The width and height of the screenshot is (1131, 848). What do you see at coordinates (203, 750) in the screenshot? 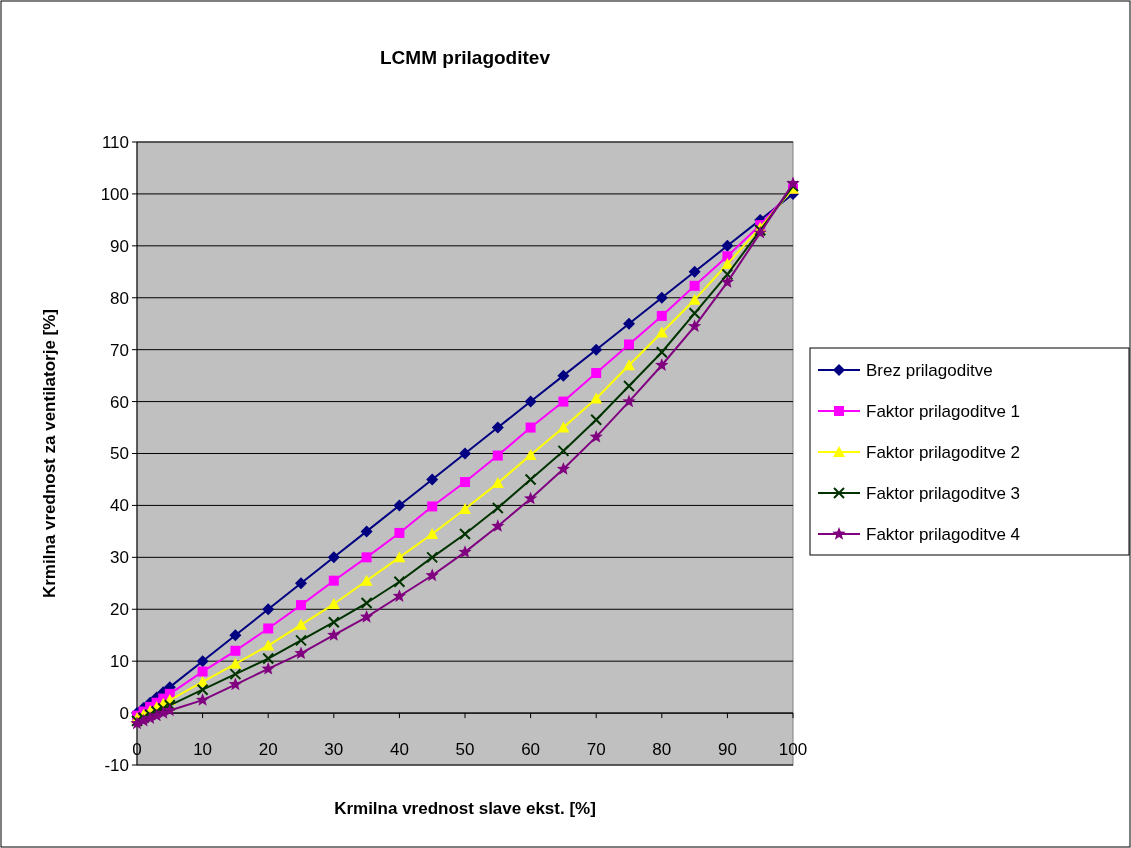
I see `x-tick-label: 10` at bounding box center [203, 750].